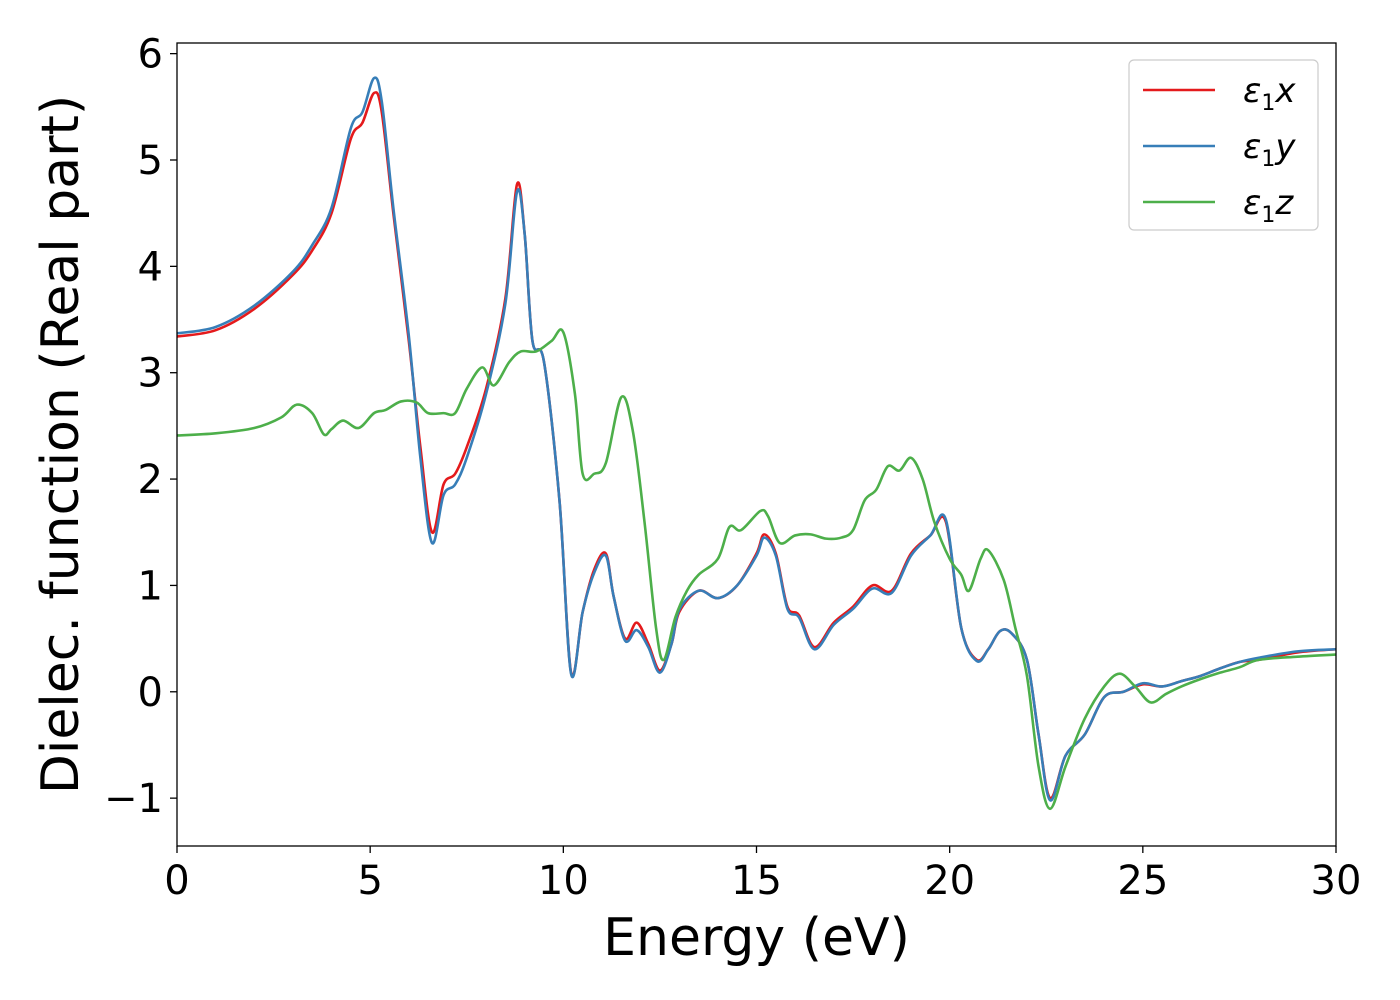 This screenshot has height=1000, width=1400. I want to click on legend-label-y: ε1y, so click(1269, 149).